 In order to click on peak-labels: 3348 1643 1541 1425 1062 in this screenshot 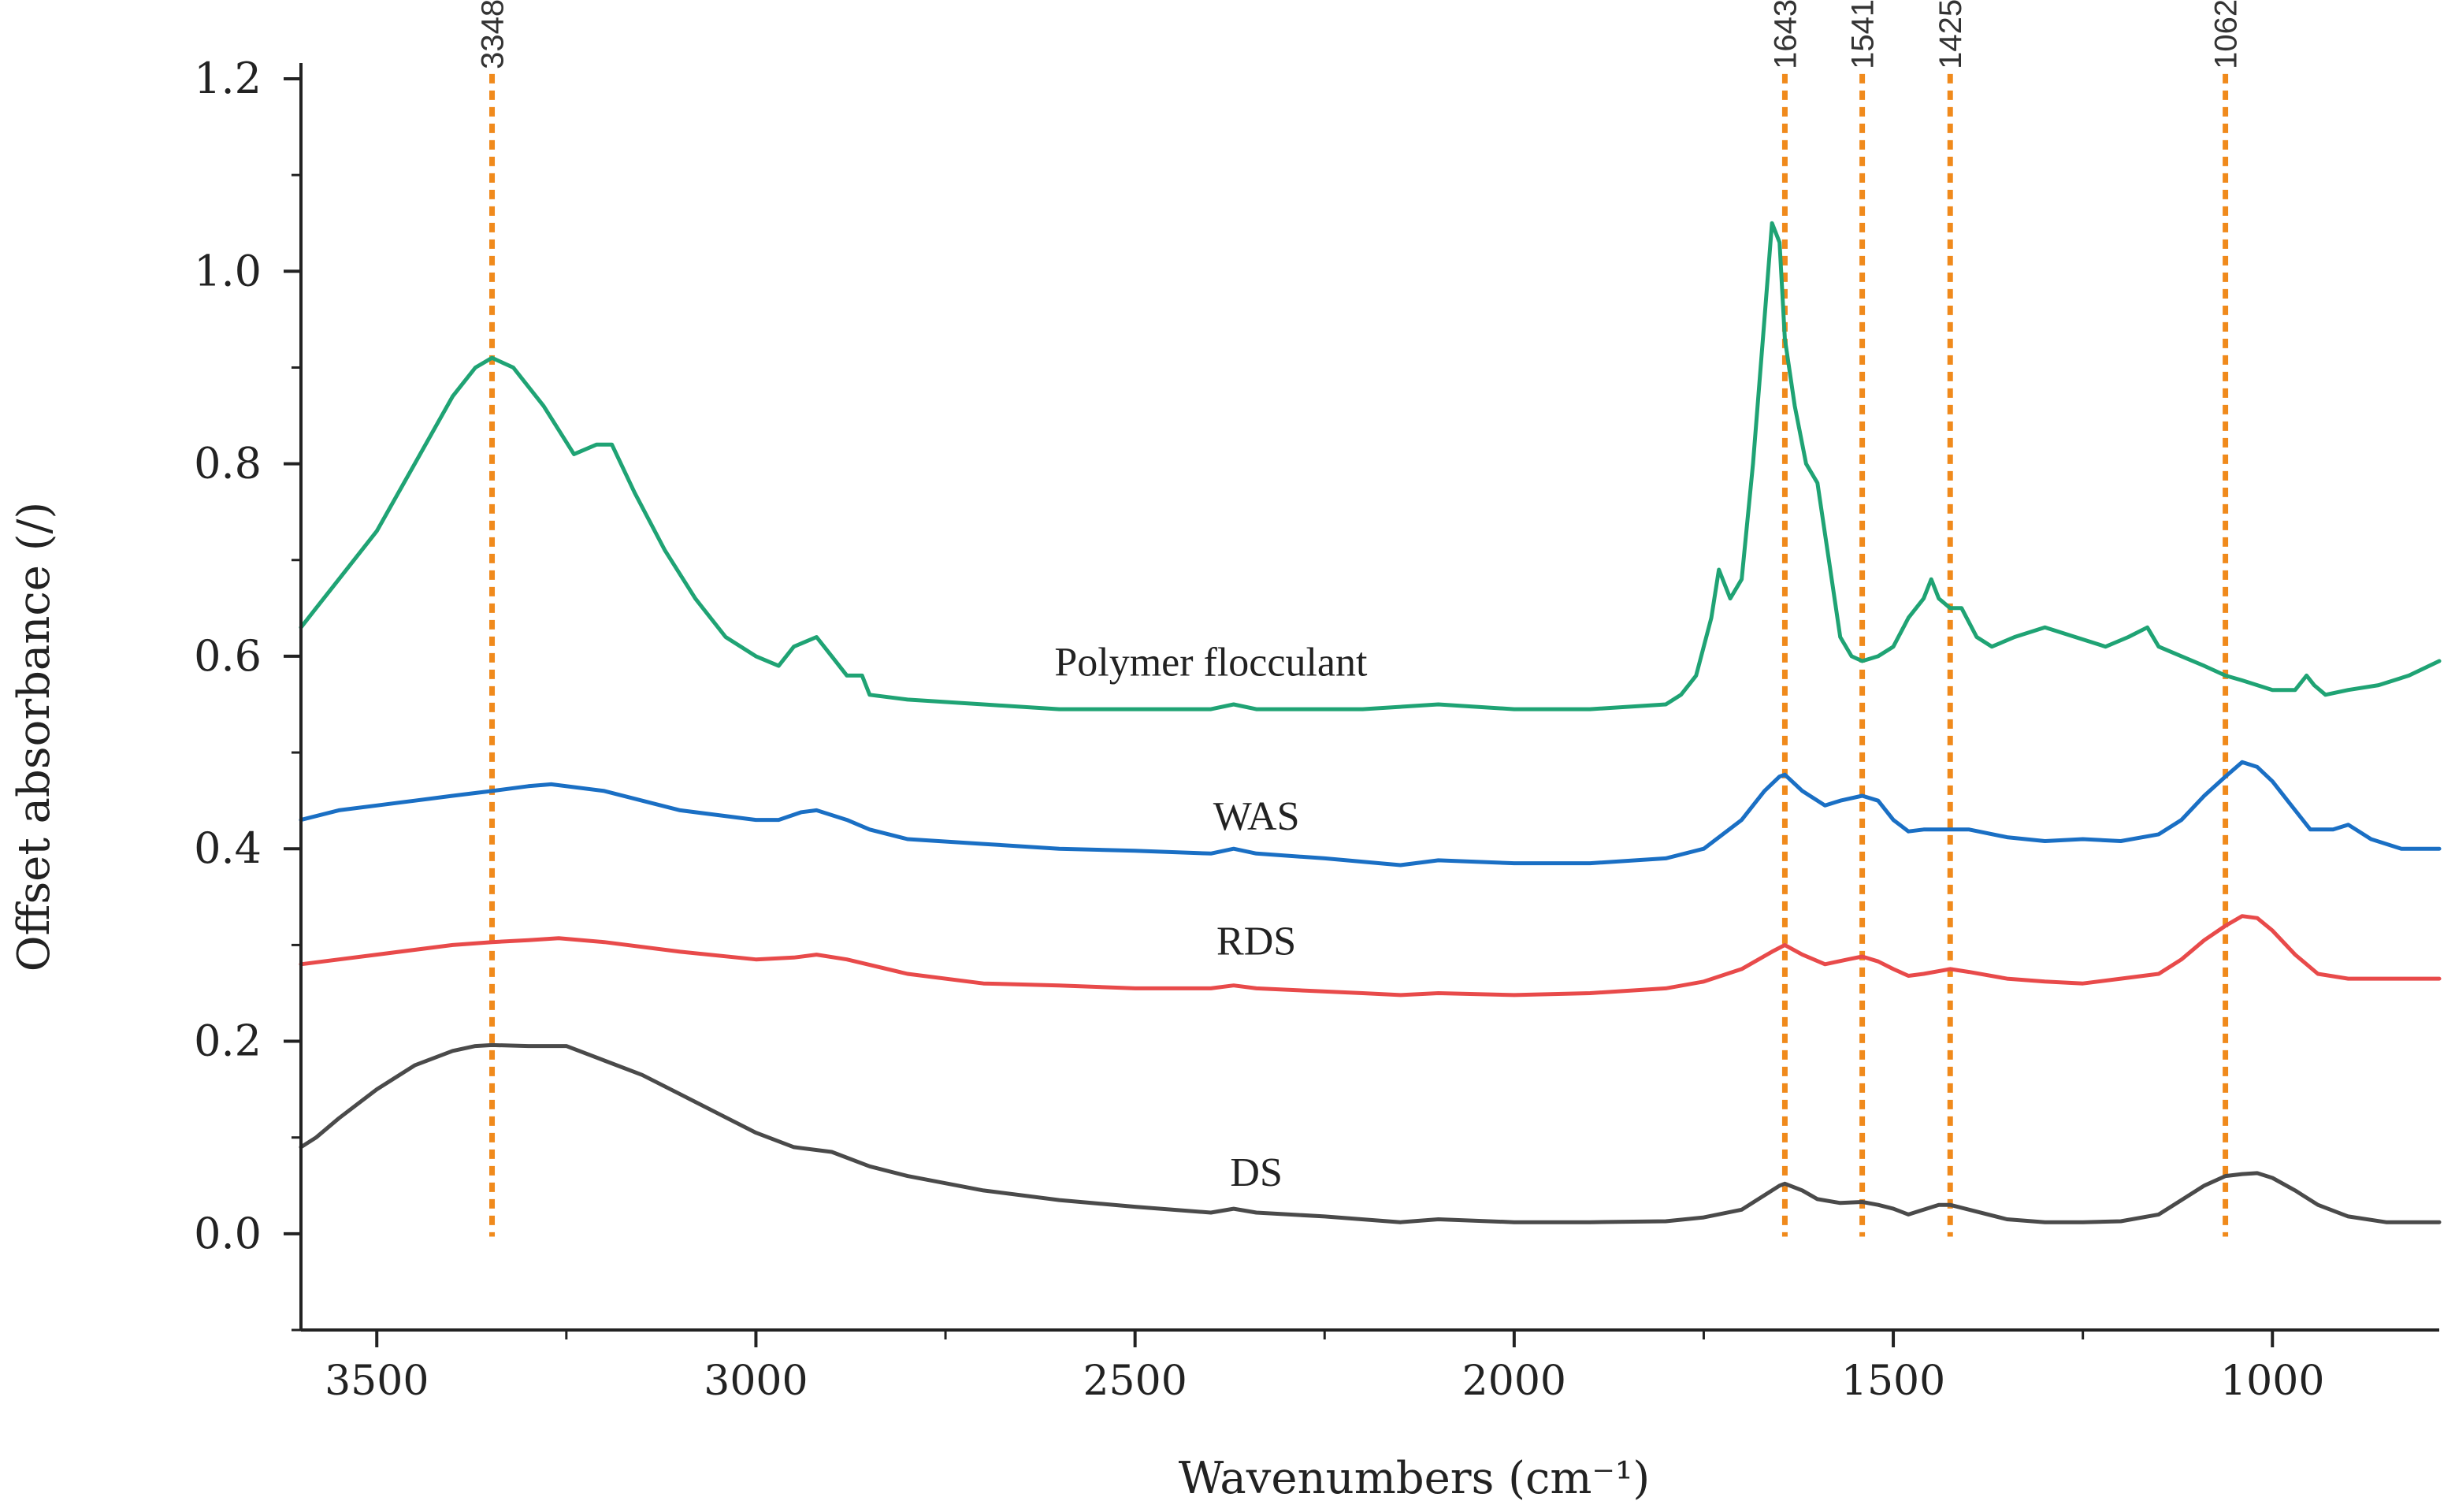, I will do `click(1360, 34)`.